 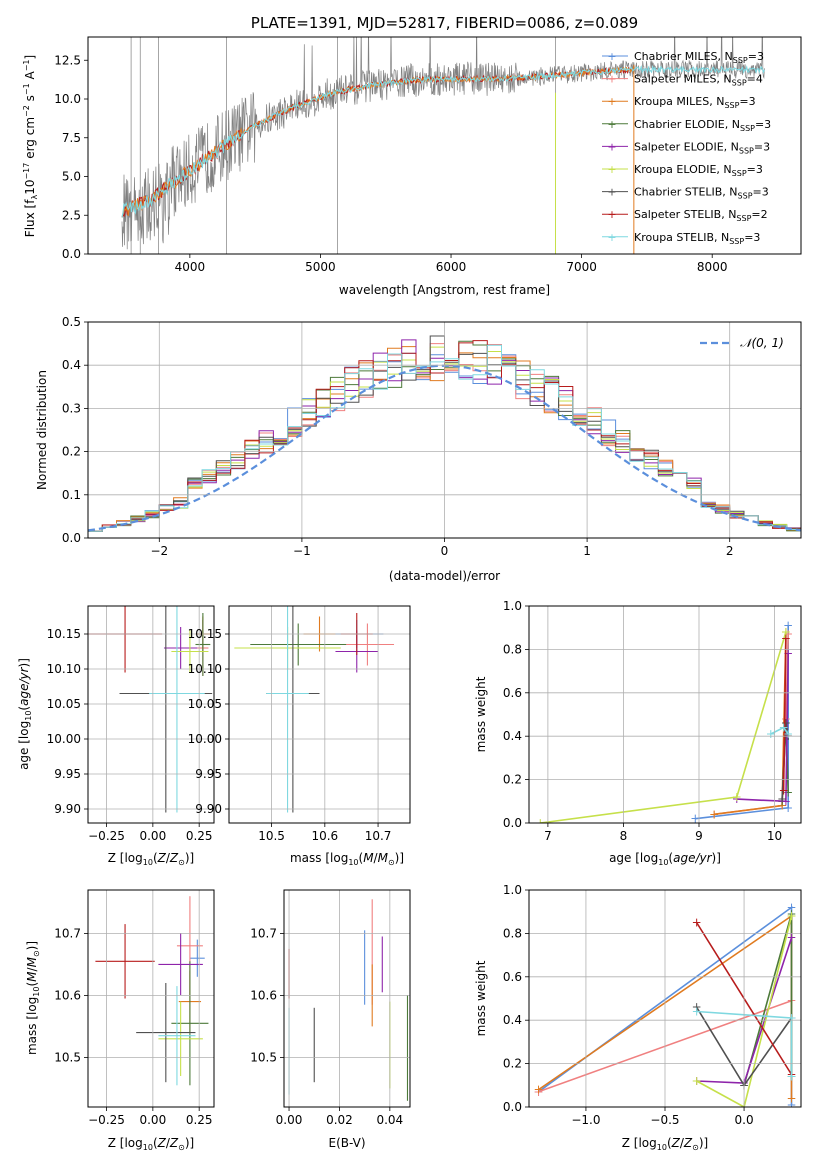 I want to click on label-part: Kroupa MILES, N, so click(x=679, y=101).